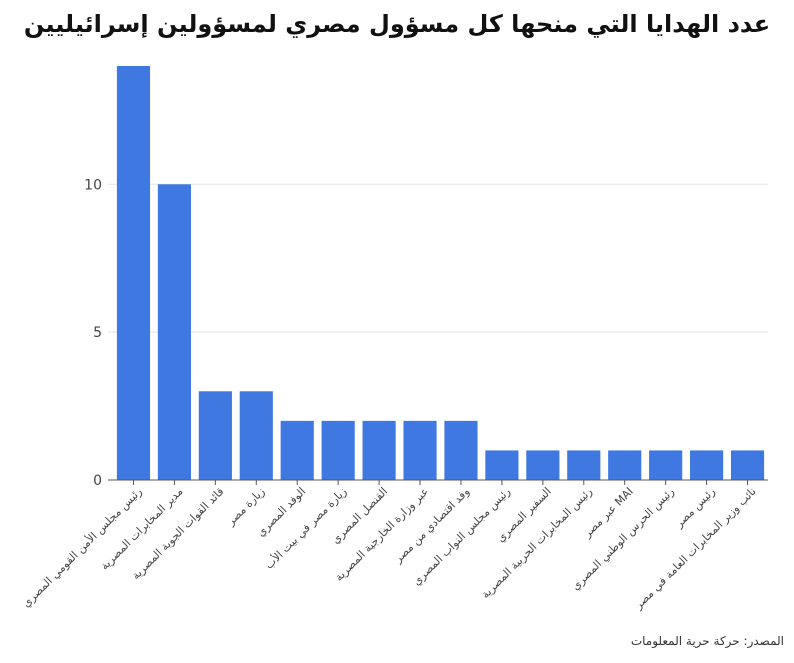  I want to click on x-tick-label: زيارة مصر في بيت الأب, so click(305, 527).